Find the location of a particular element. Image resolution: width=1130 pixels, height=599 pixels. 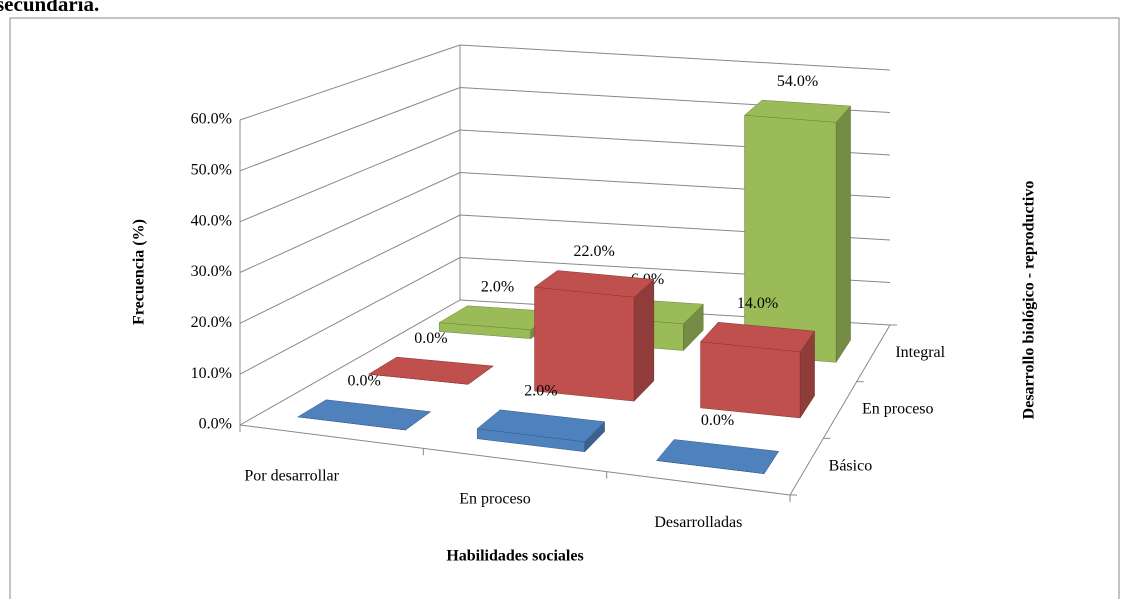

legend-label: En proceso is located at coordinates (898, 409).